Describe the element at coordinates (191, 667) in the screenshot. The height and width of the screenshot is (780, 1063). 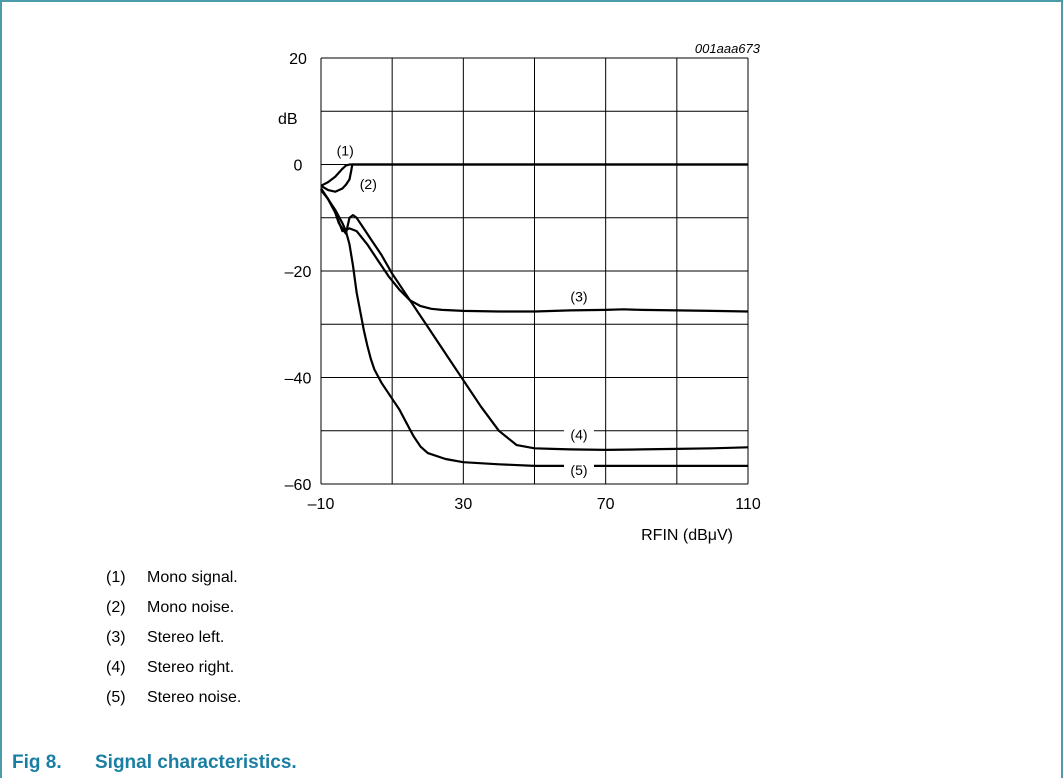
I see `legend-text: Stereo right.` at that location.